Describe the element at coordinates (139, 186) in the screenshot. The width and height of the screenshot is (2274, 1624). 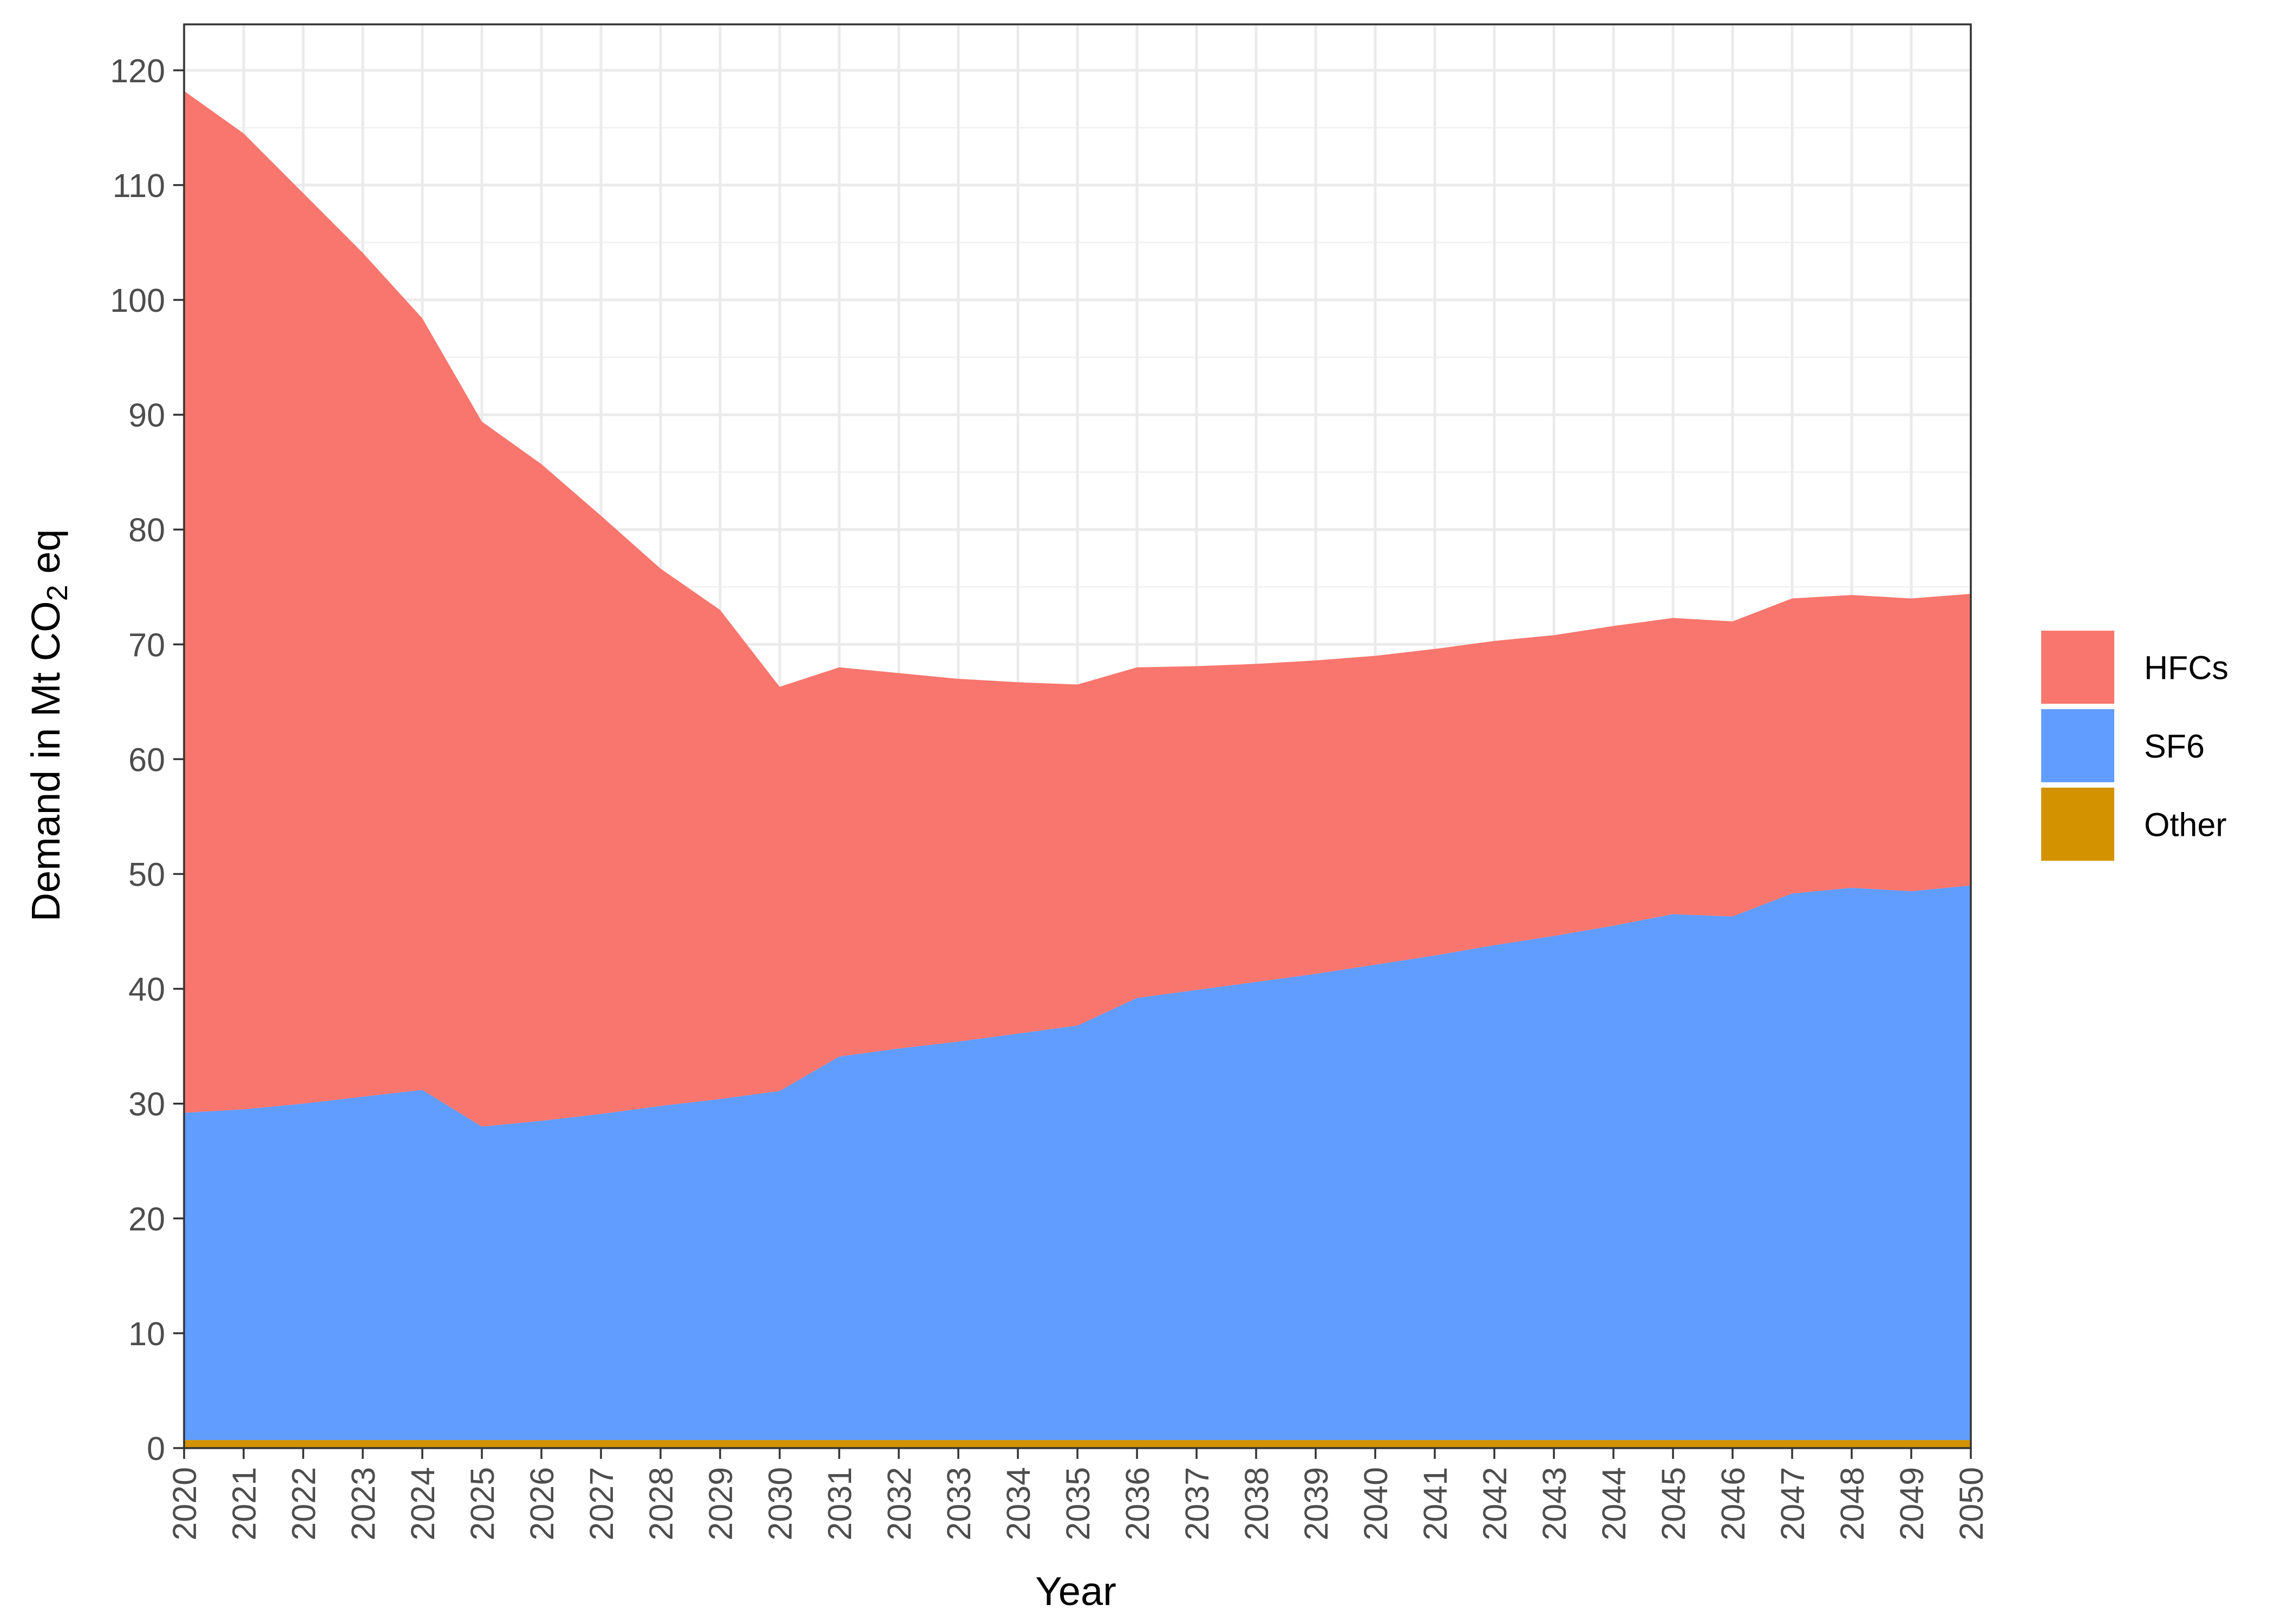
I see `y-tick-label: 110` at that location.